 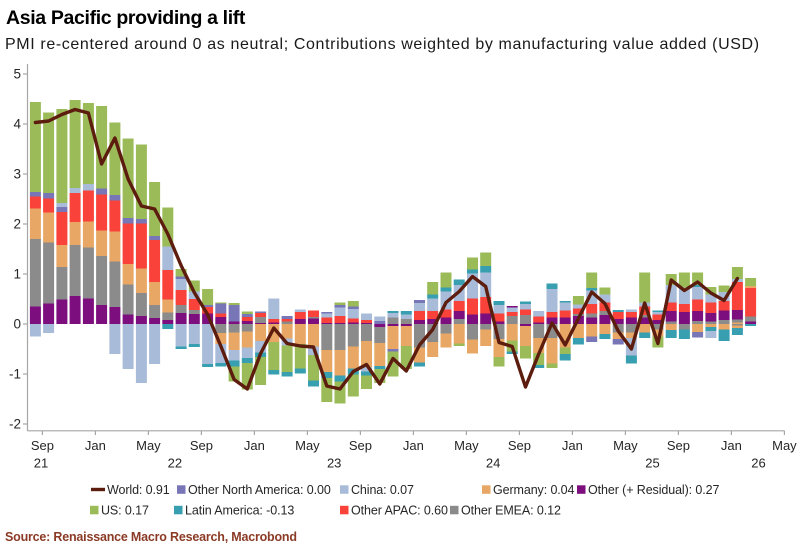 I want to click on svg-text: 26, so click(x=758, y=463).